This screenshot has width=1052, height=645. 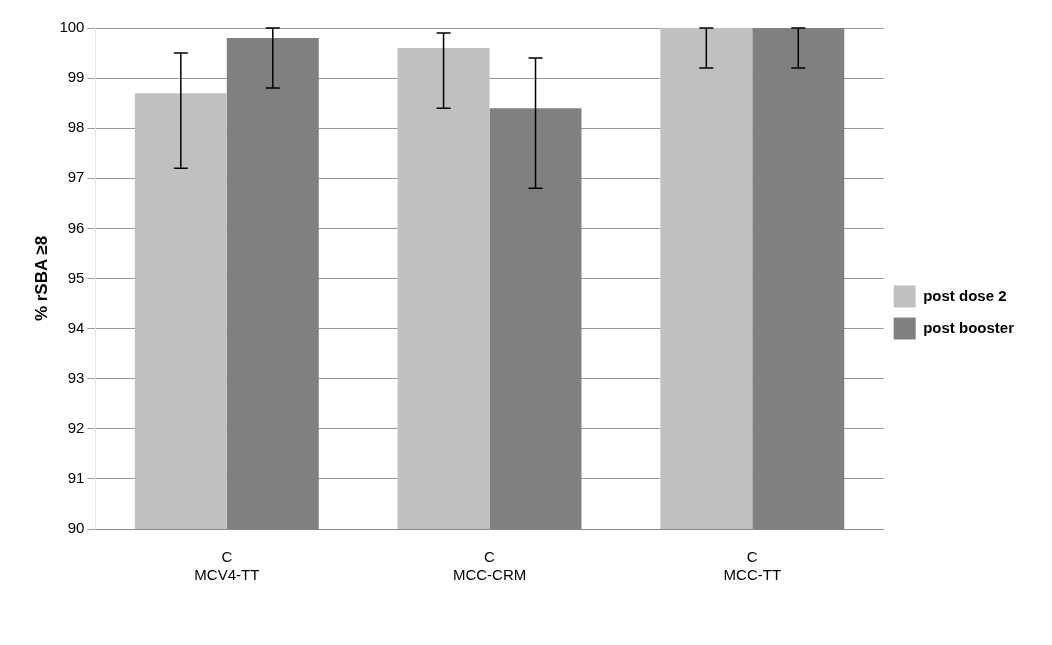 What do you see at coordinates (72, 27) in the screenshot?
I see `y-tick-label: 100` at bounding box center [72, 27].